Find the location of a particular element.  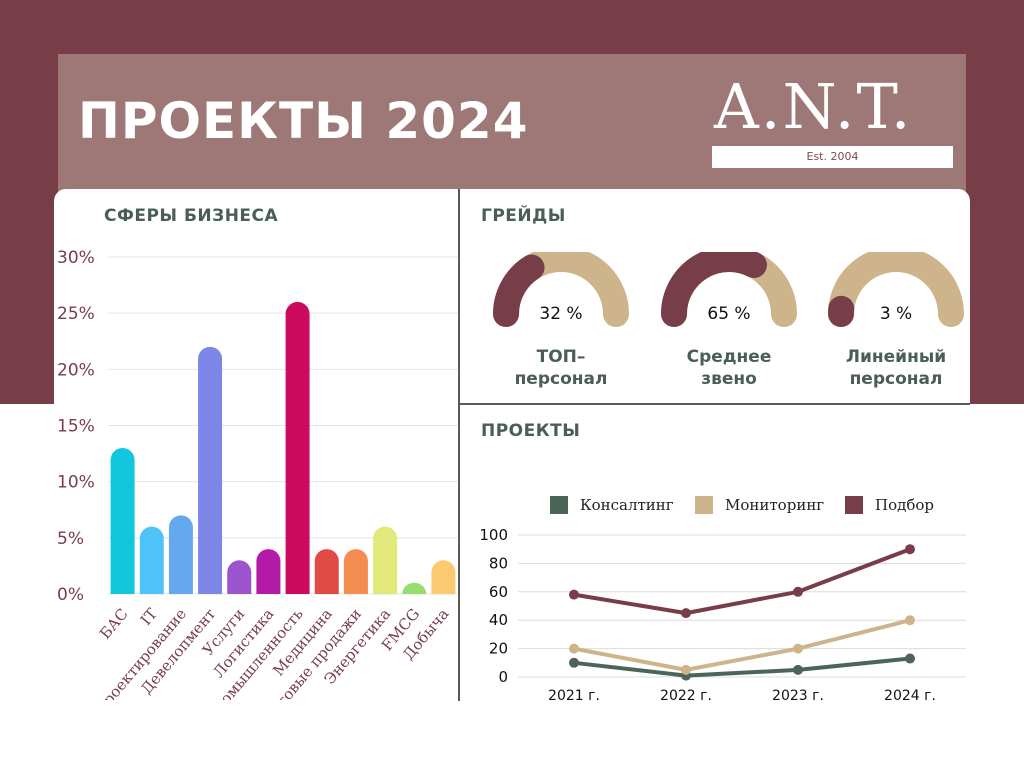

bar-y-tick-label: 20% is located at coordinates (76, 370).